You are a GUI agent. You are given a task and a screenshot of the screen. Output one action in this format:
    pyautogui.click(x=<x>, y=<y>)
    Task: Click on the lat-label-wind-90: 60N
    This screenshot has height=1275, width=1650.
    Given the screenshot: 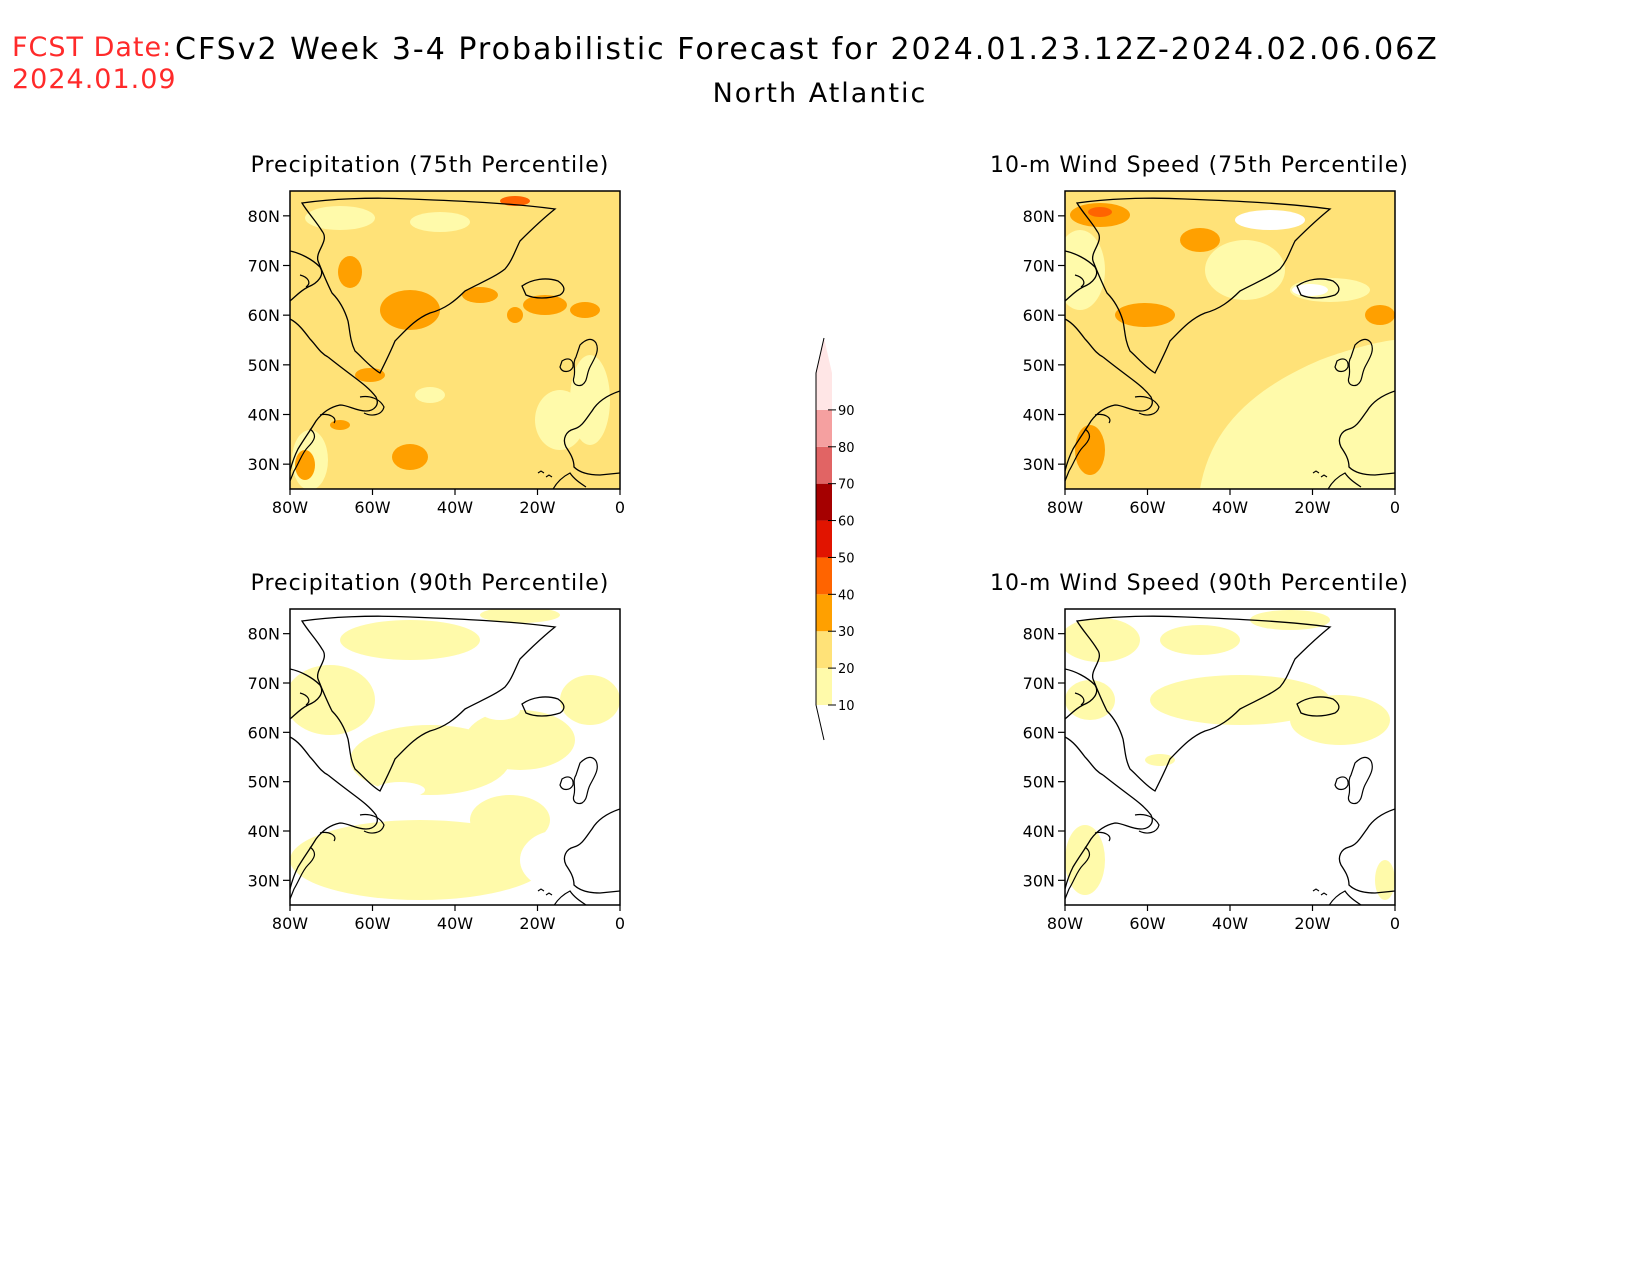 What is the action you would take?
    pyautogui.click(x=1039, y=732)
    